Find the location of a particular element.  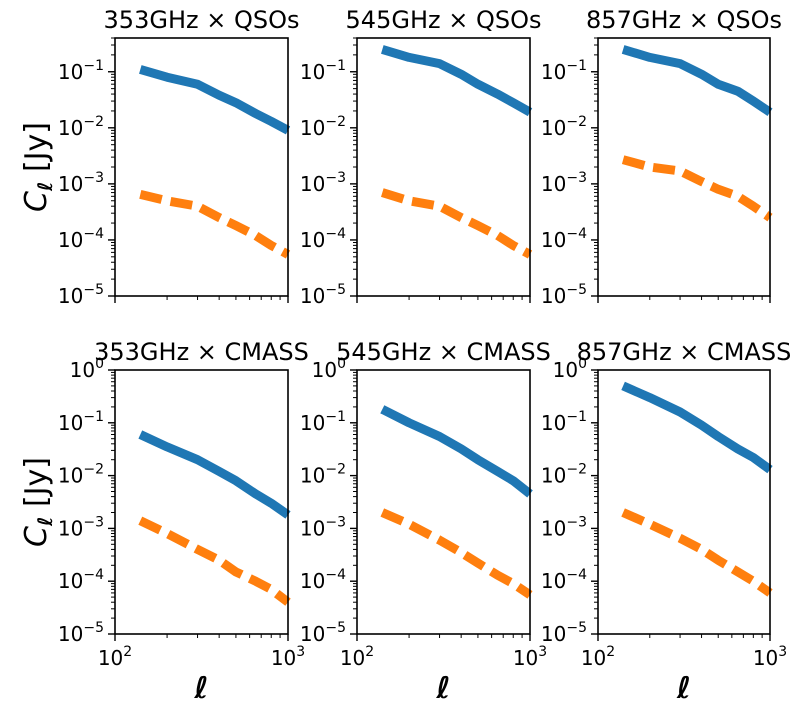

panel-title: 353GHz × QSOs is located at coordinates (202, 20).